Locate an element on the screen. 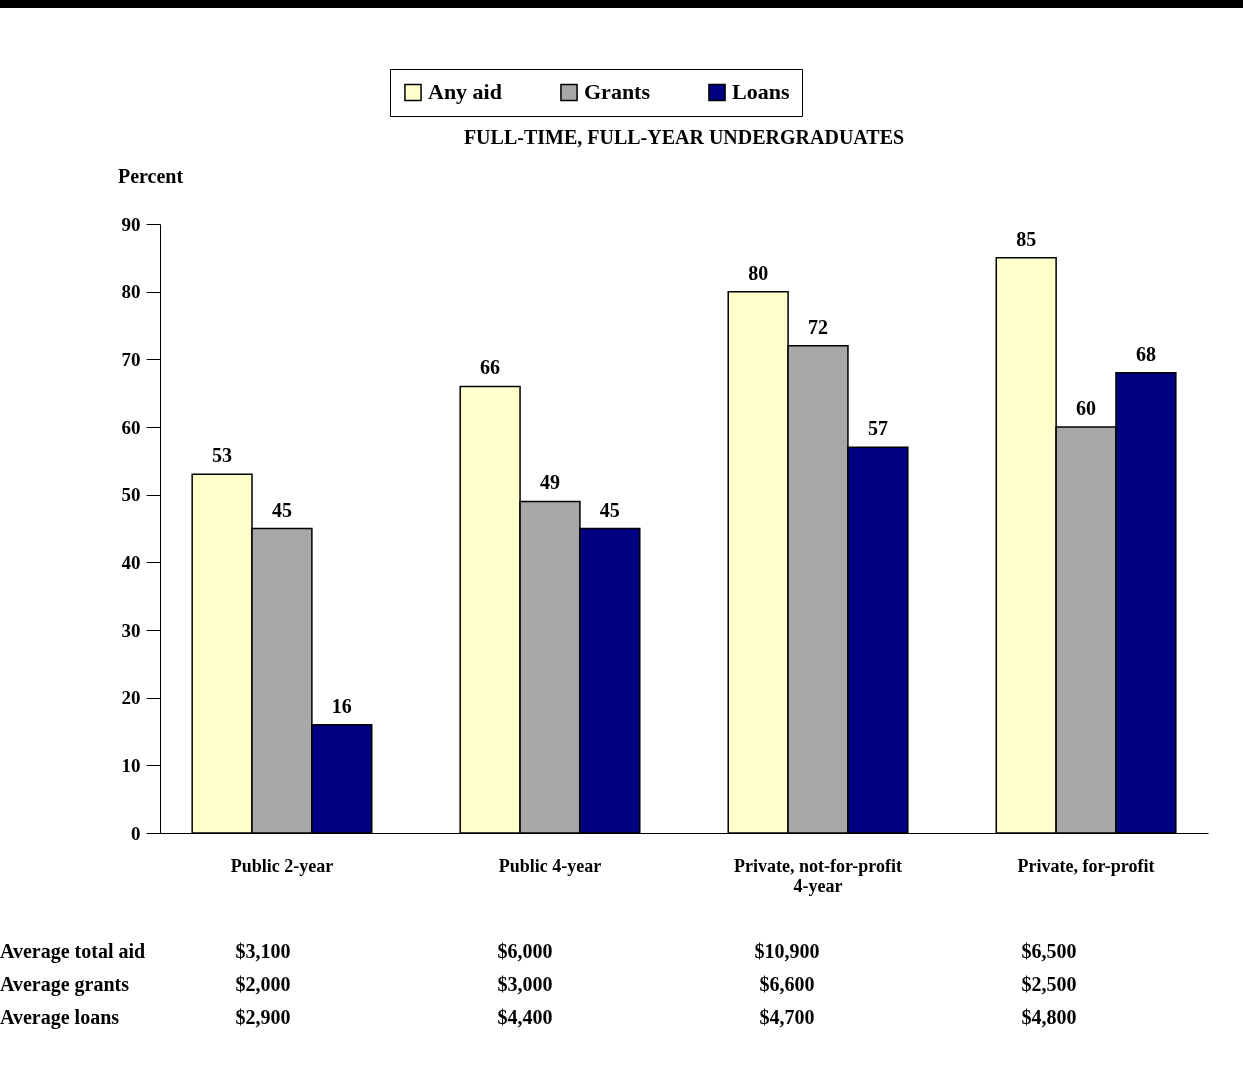  y-tick-label: 70 is located at coordinates (131, 359).